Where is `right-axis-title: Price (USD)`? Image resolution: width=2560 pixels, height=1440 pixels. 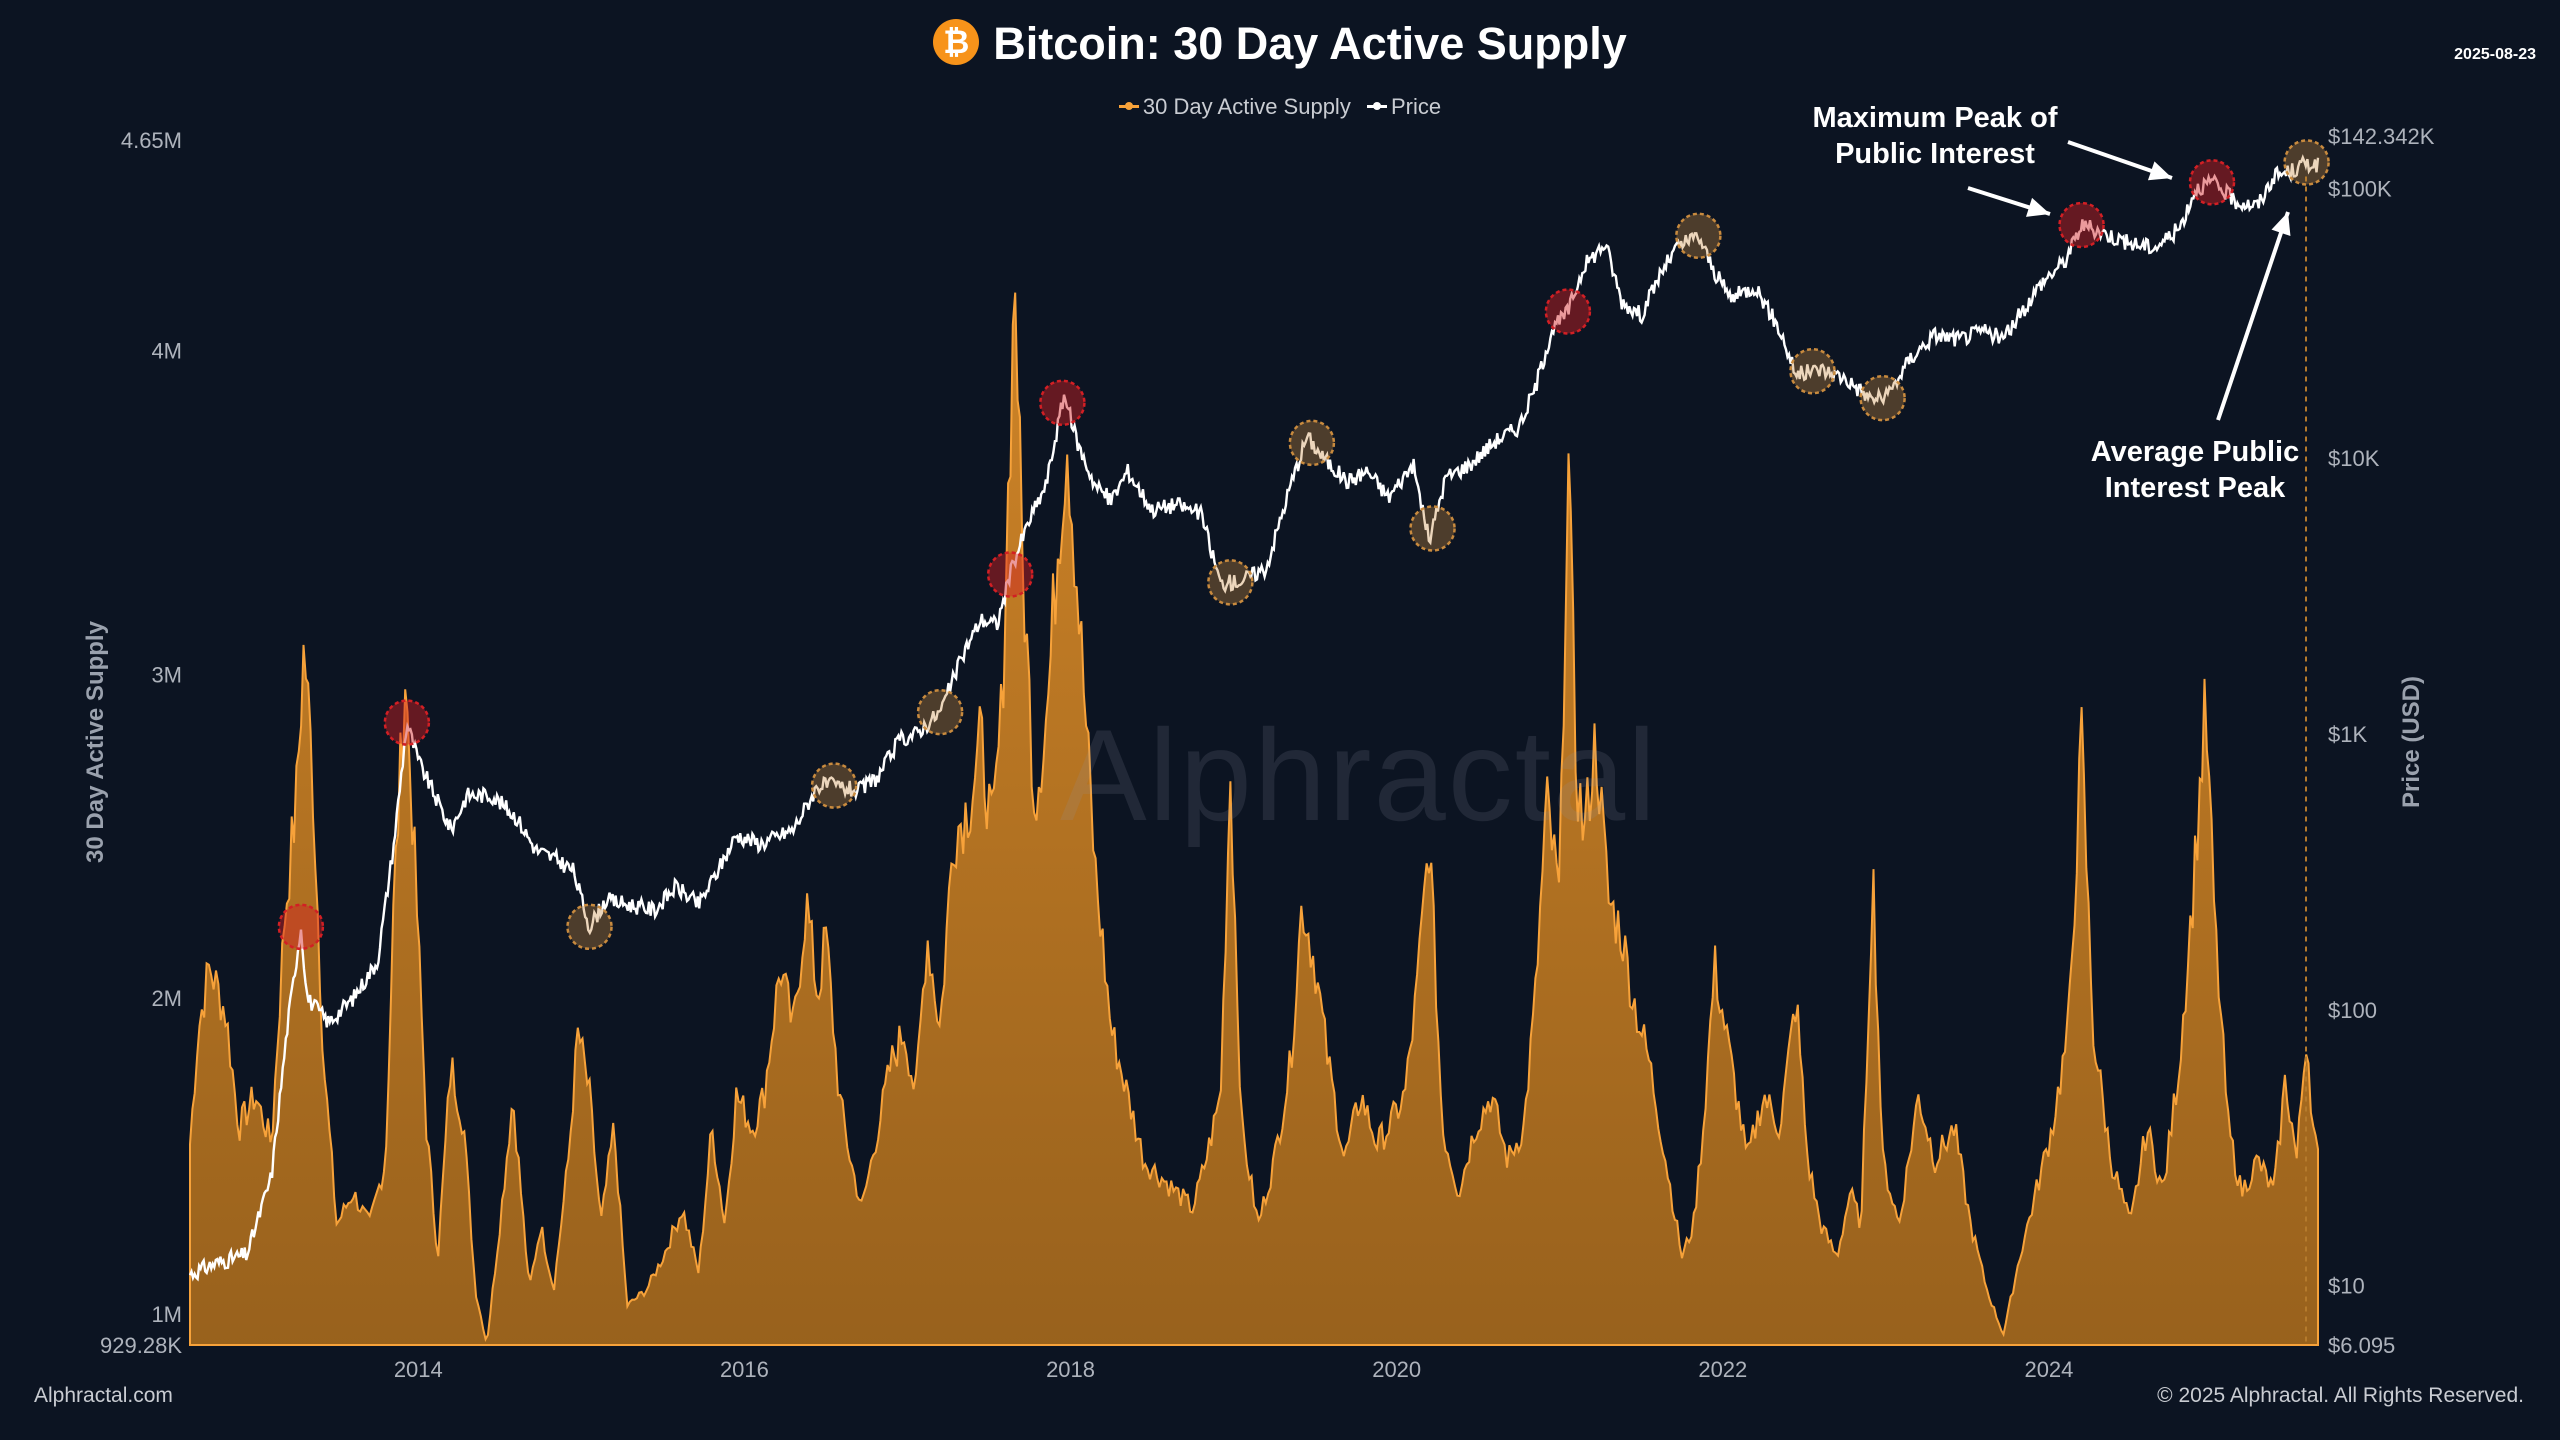 right-axis-title: Price (USD) is located at coordinates (2411, 742).